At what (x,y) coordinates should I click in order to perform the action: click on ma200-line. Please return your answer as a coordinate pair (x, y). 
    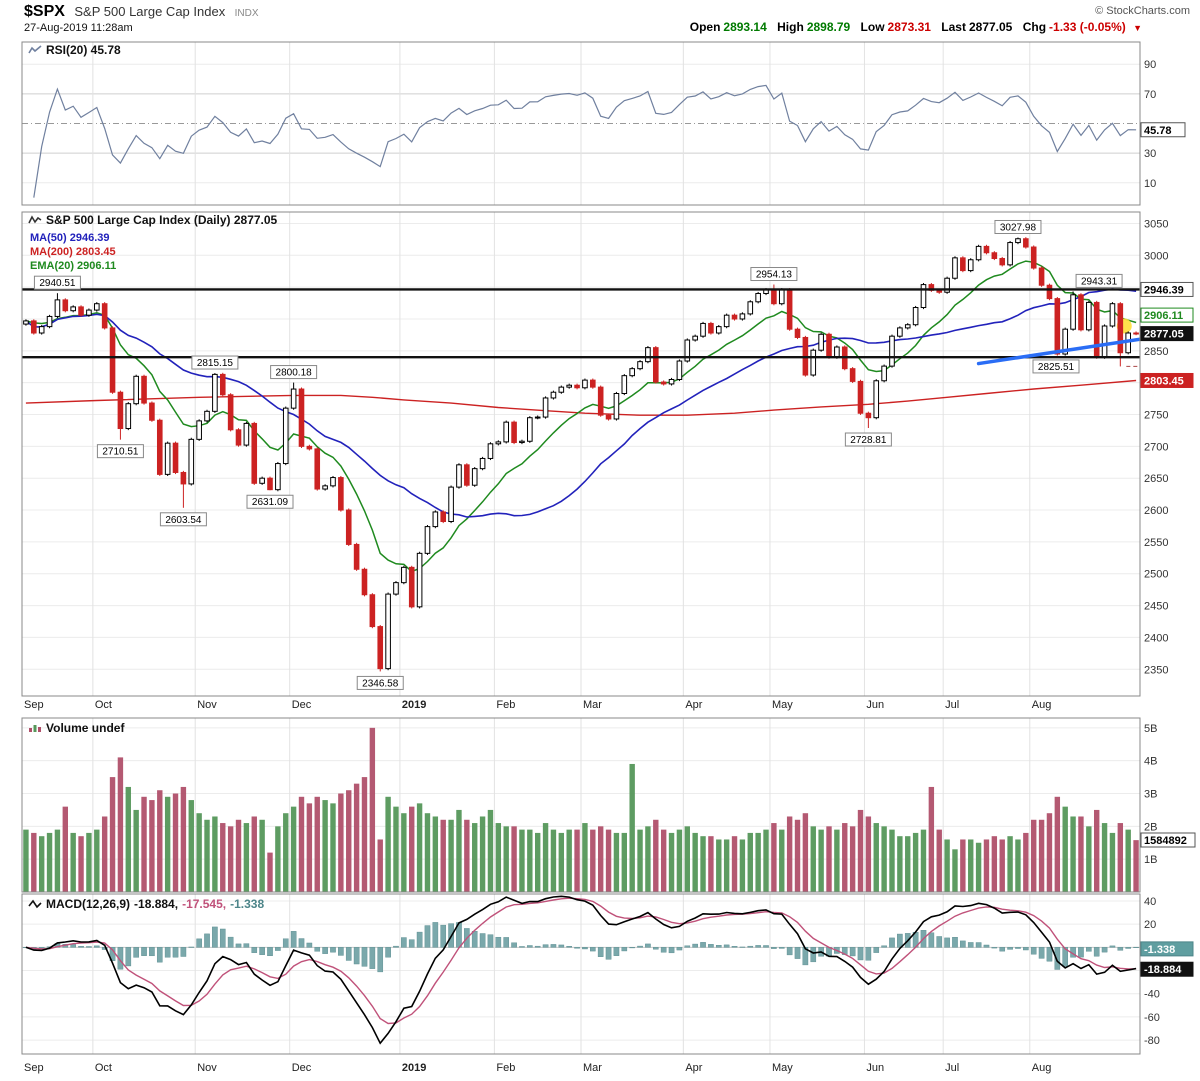
    Looking at the image, I should click on (581, 397).